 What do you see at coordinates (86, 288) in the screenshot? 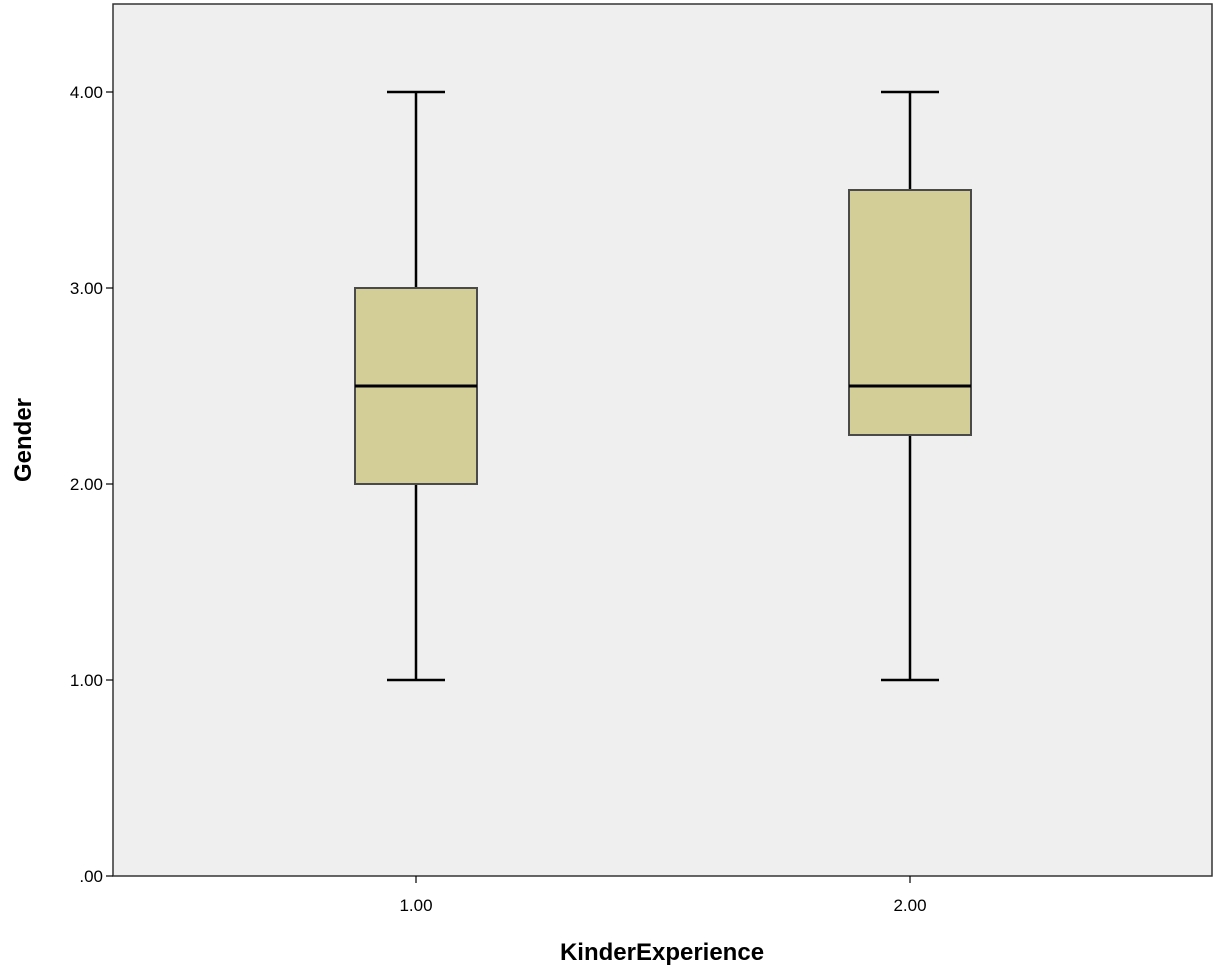
I see `y-tick-label: 3.00` at bounding box center [86, 288].